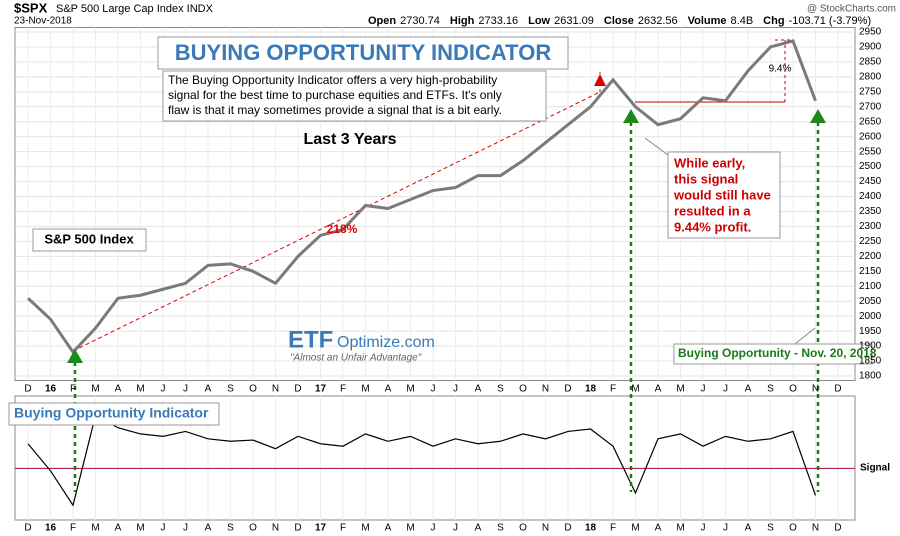  What do you see at coordinates (870, 121) in the screenshot?
I see `y-tick-label: 2650` at bounding box center [870, 121].